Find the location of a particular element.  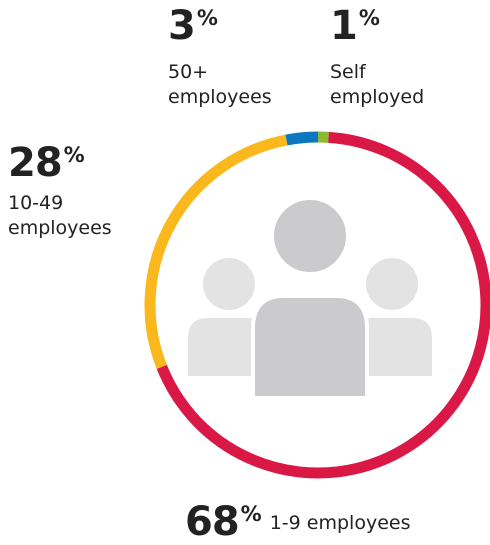

slice-label-10-49: 10-49 employees is located at coordinates (60, 216).